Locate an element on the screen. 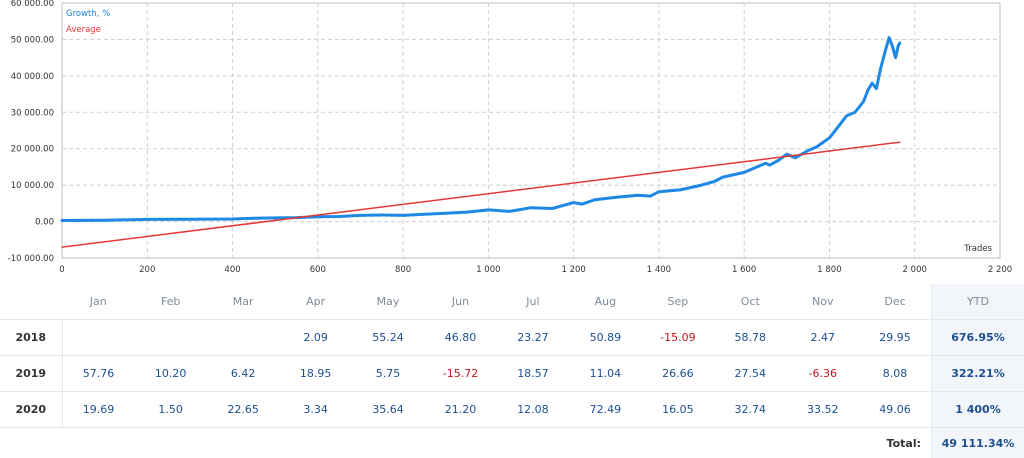 The image size is (1024, 458). month-column-header: Jun is located at coordinates (460, 302).